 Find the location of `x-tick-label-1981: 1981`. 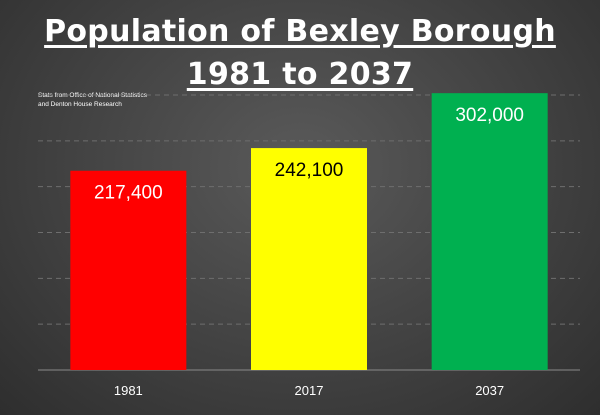

x-tick-label-1981: 1981 is located at coordinates (128, 390).